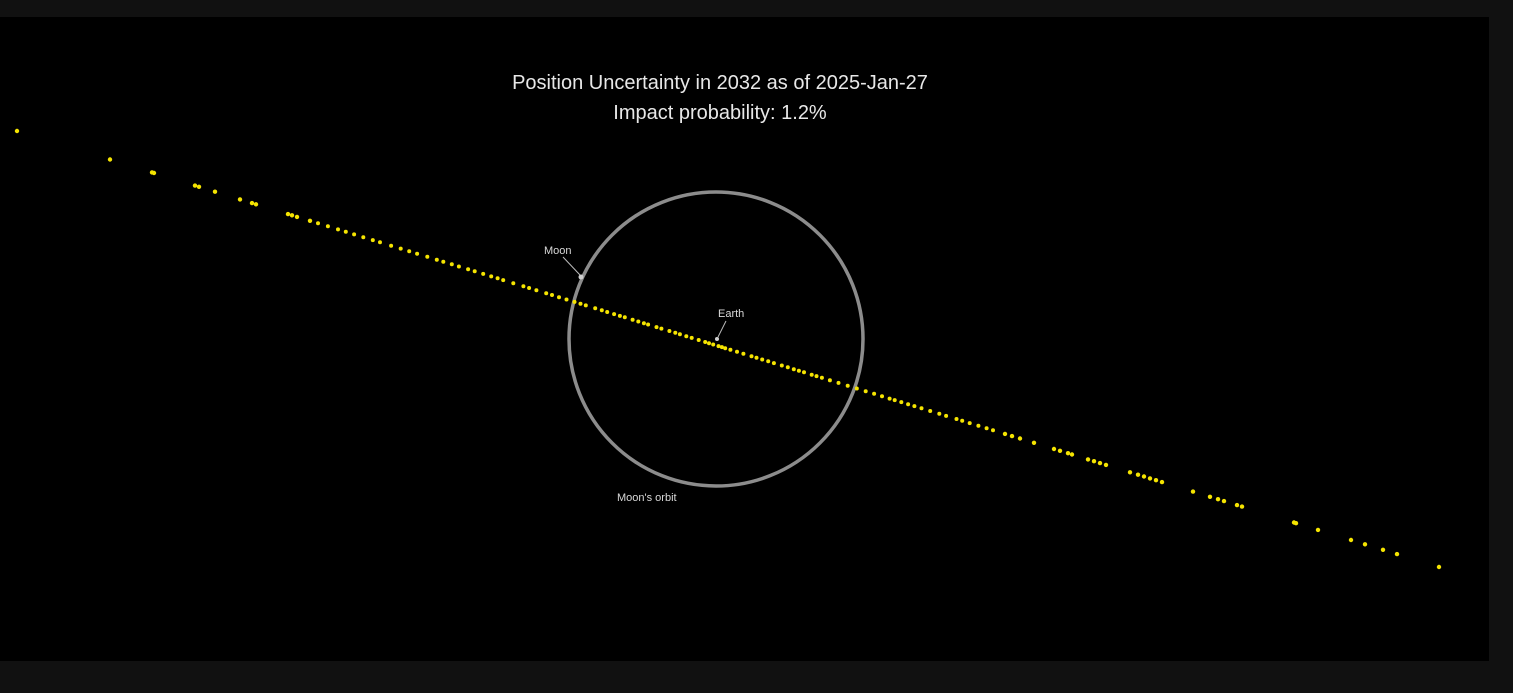 This screenshot has width=1513, height=693. I want to click on moon-orbit-circle, so click(716, 339).